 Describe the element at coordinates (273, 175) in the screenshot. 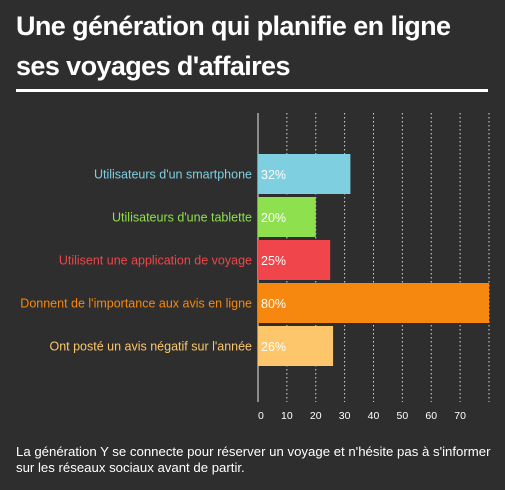

I see `value-label: 32%` at that location.